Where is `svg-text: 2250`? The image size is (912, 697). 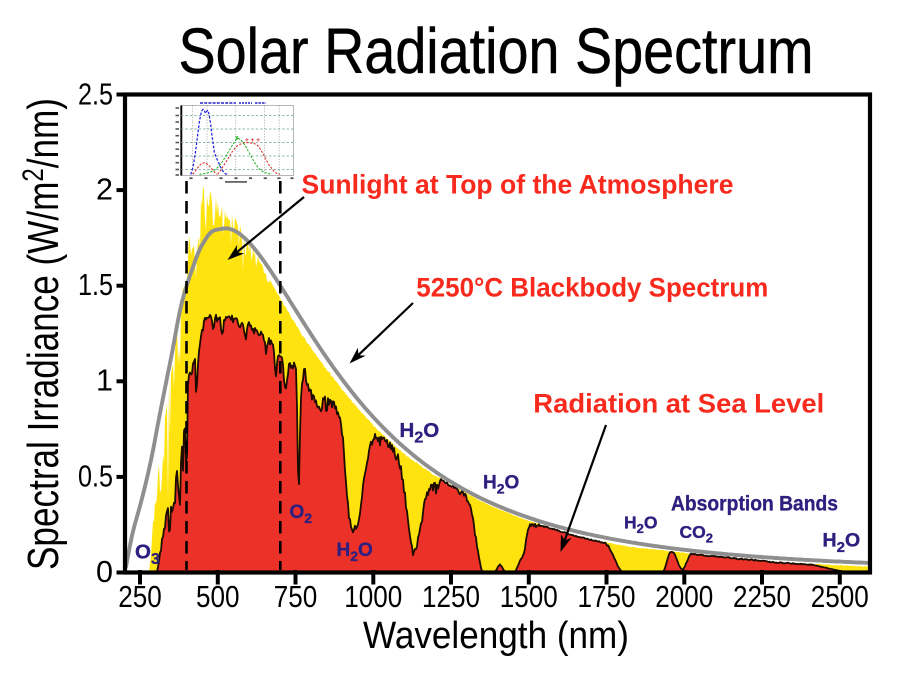
svg-text: 2250 is located at coordinates (762, 597).